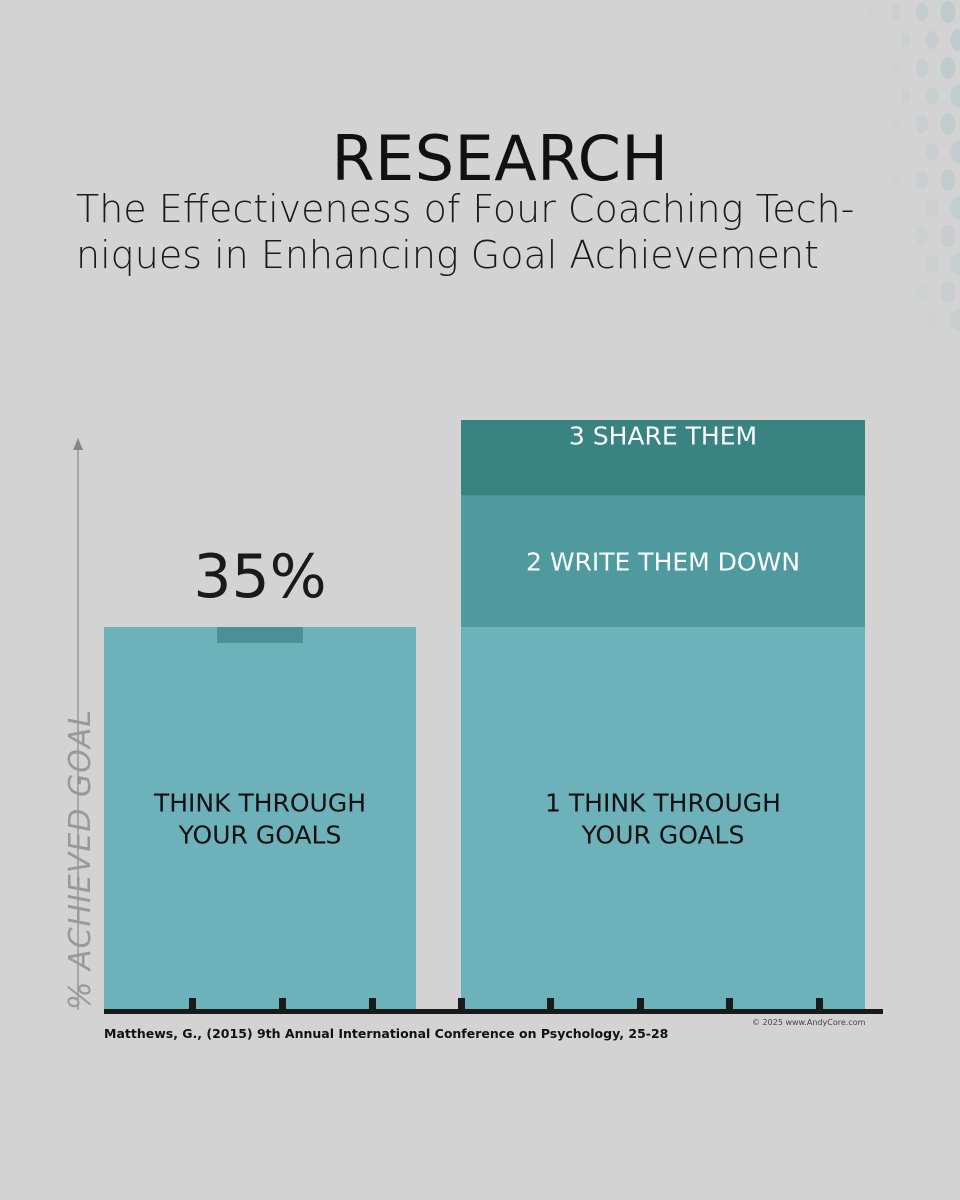 This screenshot has width=960, height=1200. Describe the element at coordinates (80, 859) in the screenshot. I see `y-axis-label: % ACHIEVED GOAL` at that location.